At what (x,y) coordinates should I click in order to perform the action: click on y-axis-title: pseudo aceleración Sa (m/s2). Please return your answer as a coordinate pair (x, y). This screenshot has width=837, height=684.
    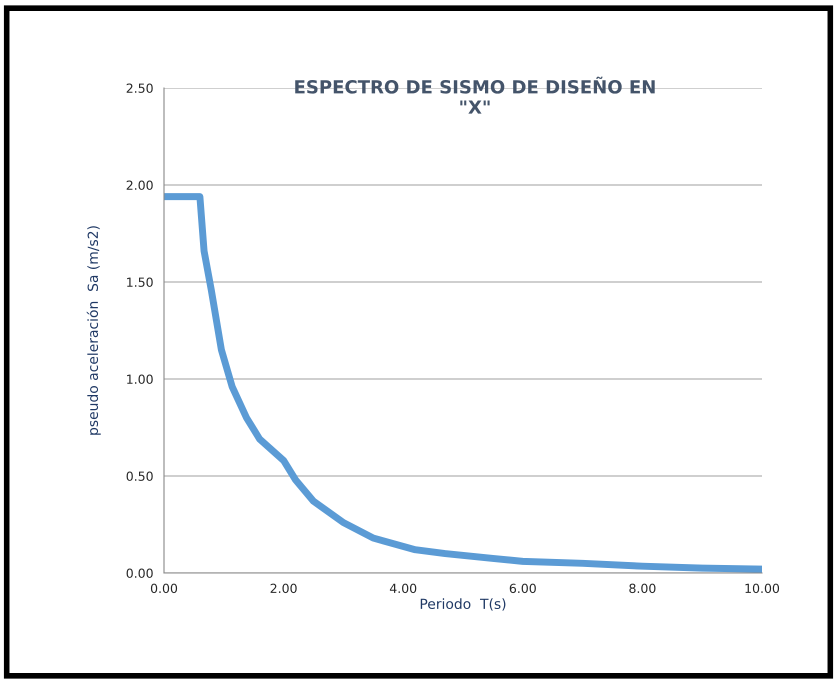
    Looking at the image, I should click on (93, 330).